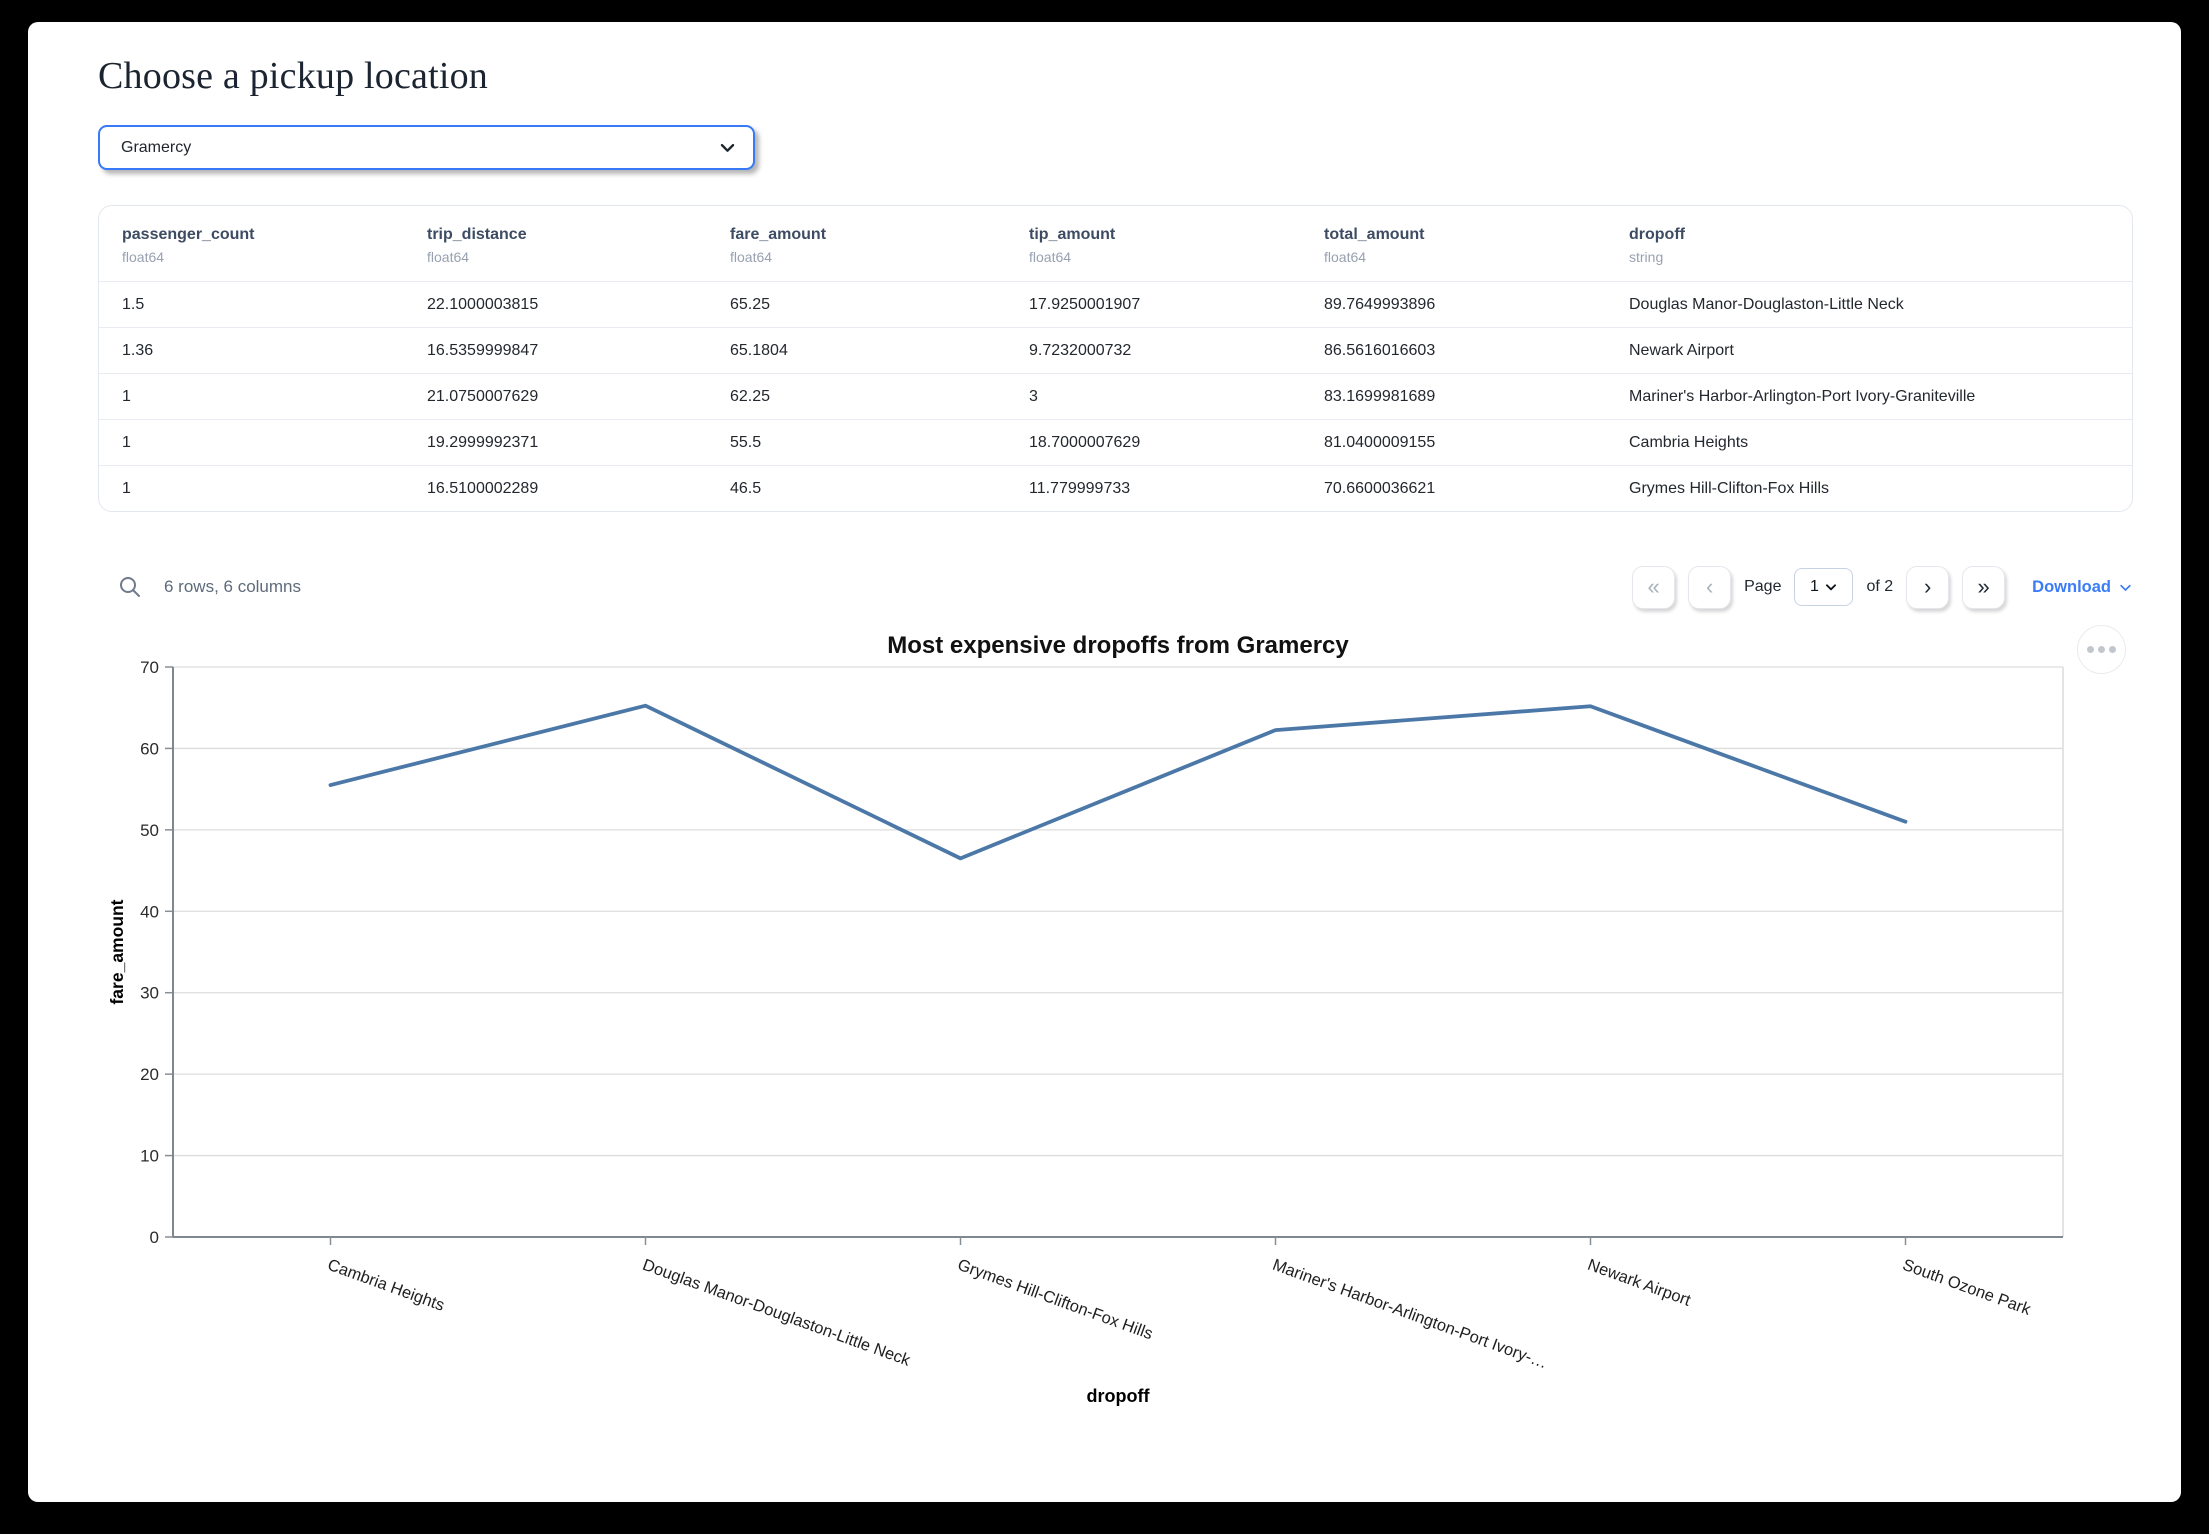 Image resolution: width=2209 pixels, height=1534 pixels. I want to click on page-number-select: 1, so click(1824, 587).